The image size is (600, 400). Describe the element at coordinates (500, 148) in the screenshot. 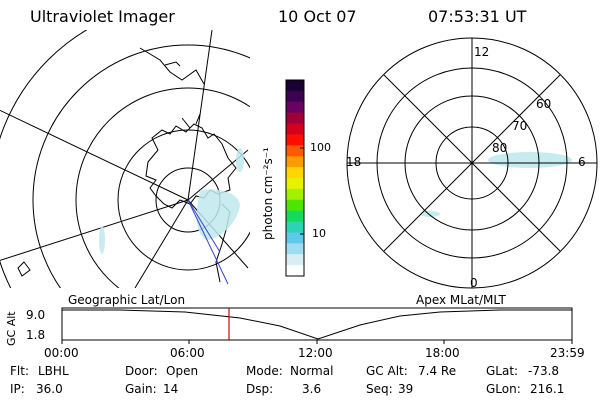

I see `mlat-label: 80` at that location.